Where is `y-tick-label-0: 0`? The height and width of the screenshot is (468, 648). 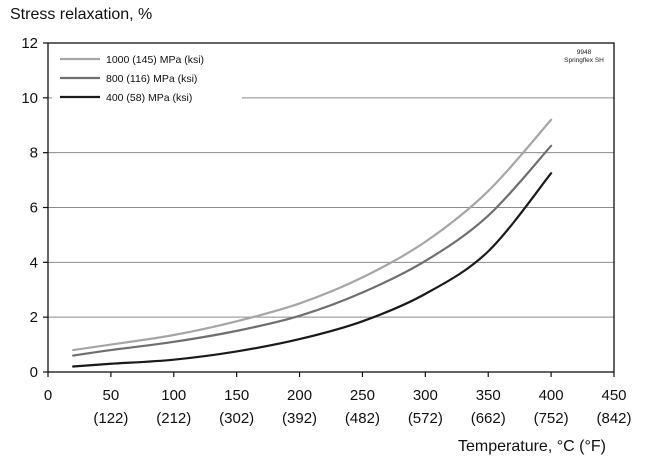
y-tick-label-0: 0 is located at coordinates (34, 372).